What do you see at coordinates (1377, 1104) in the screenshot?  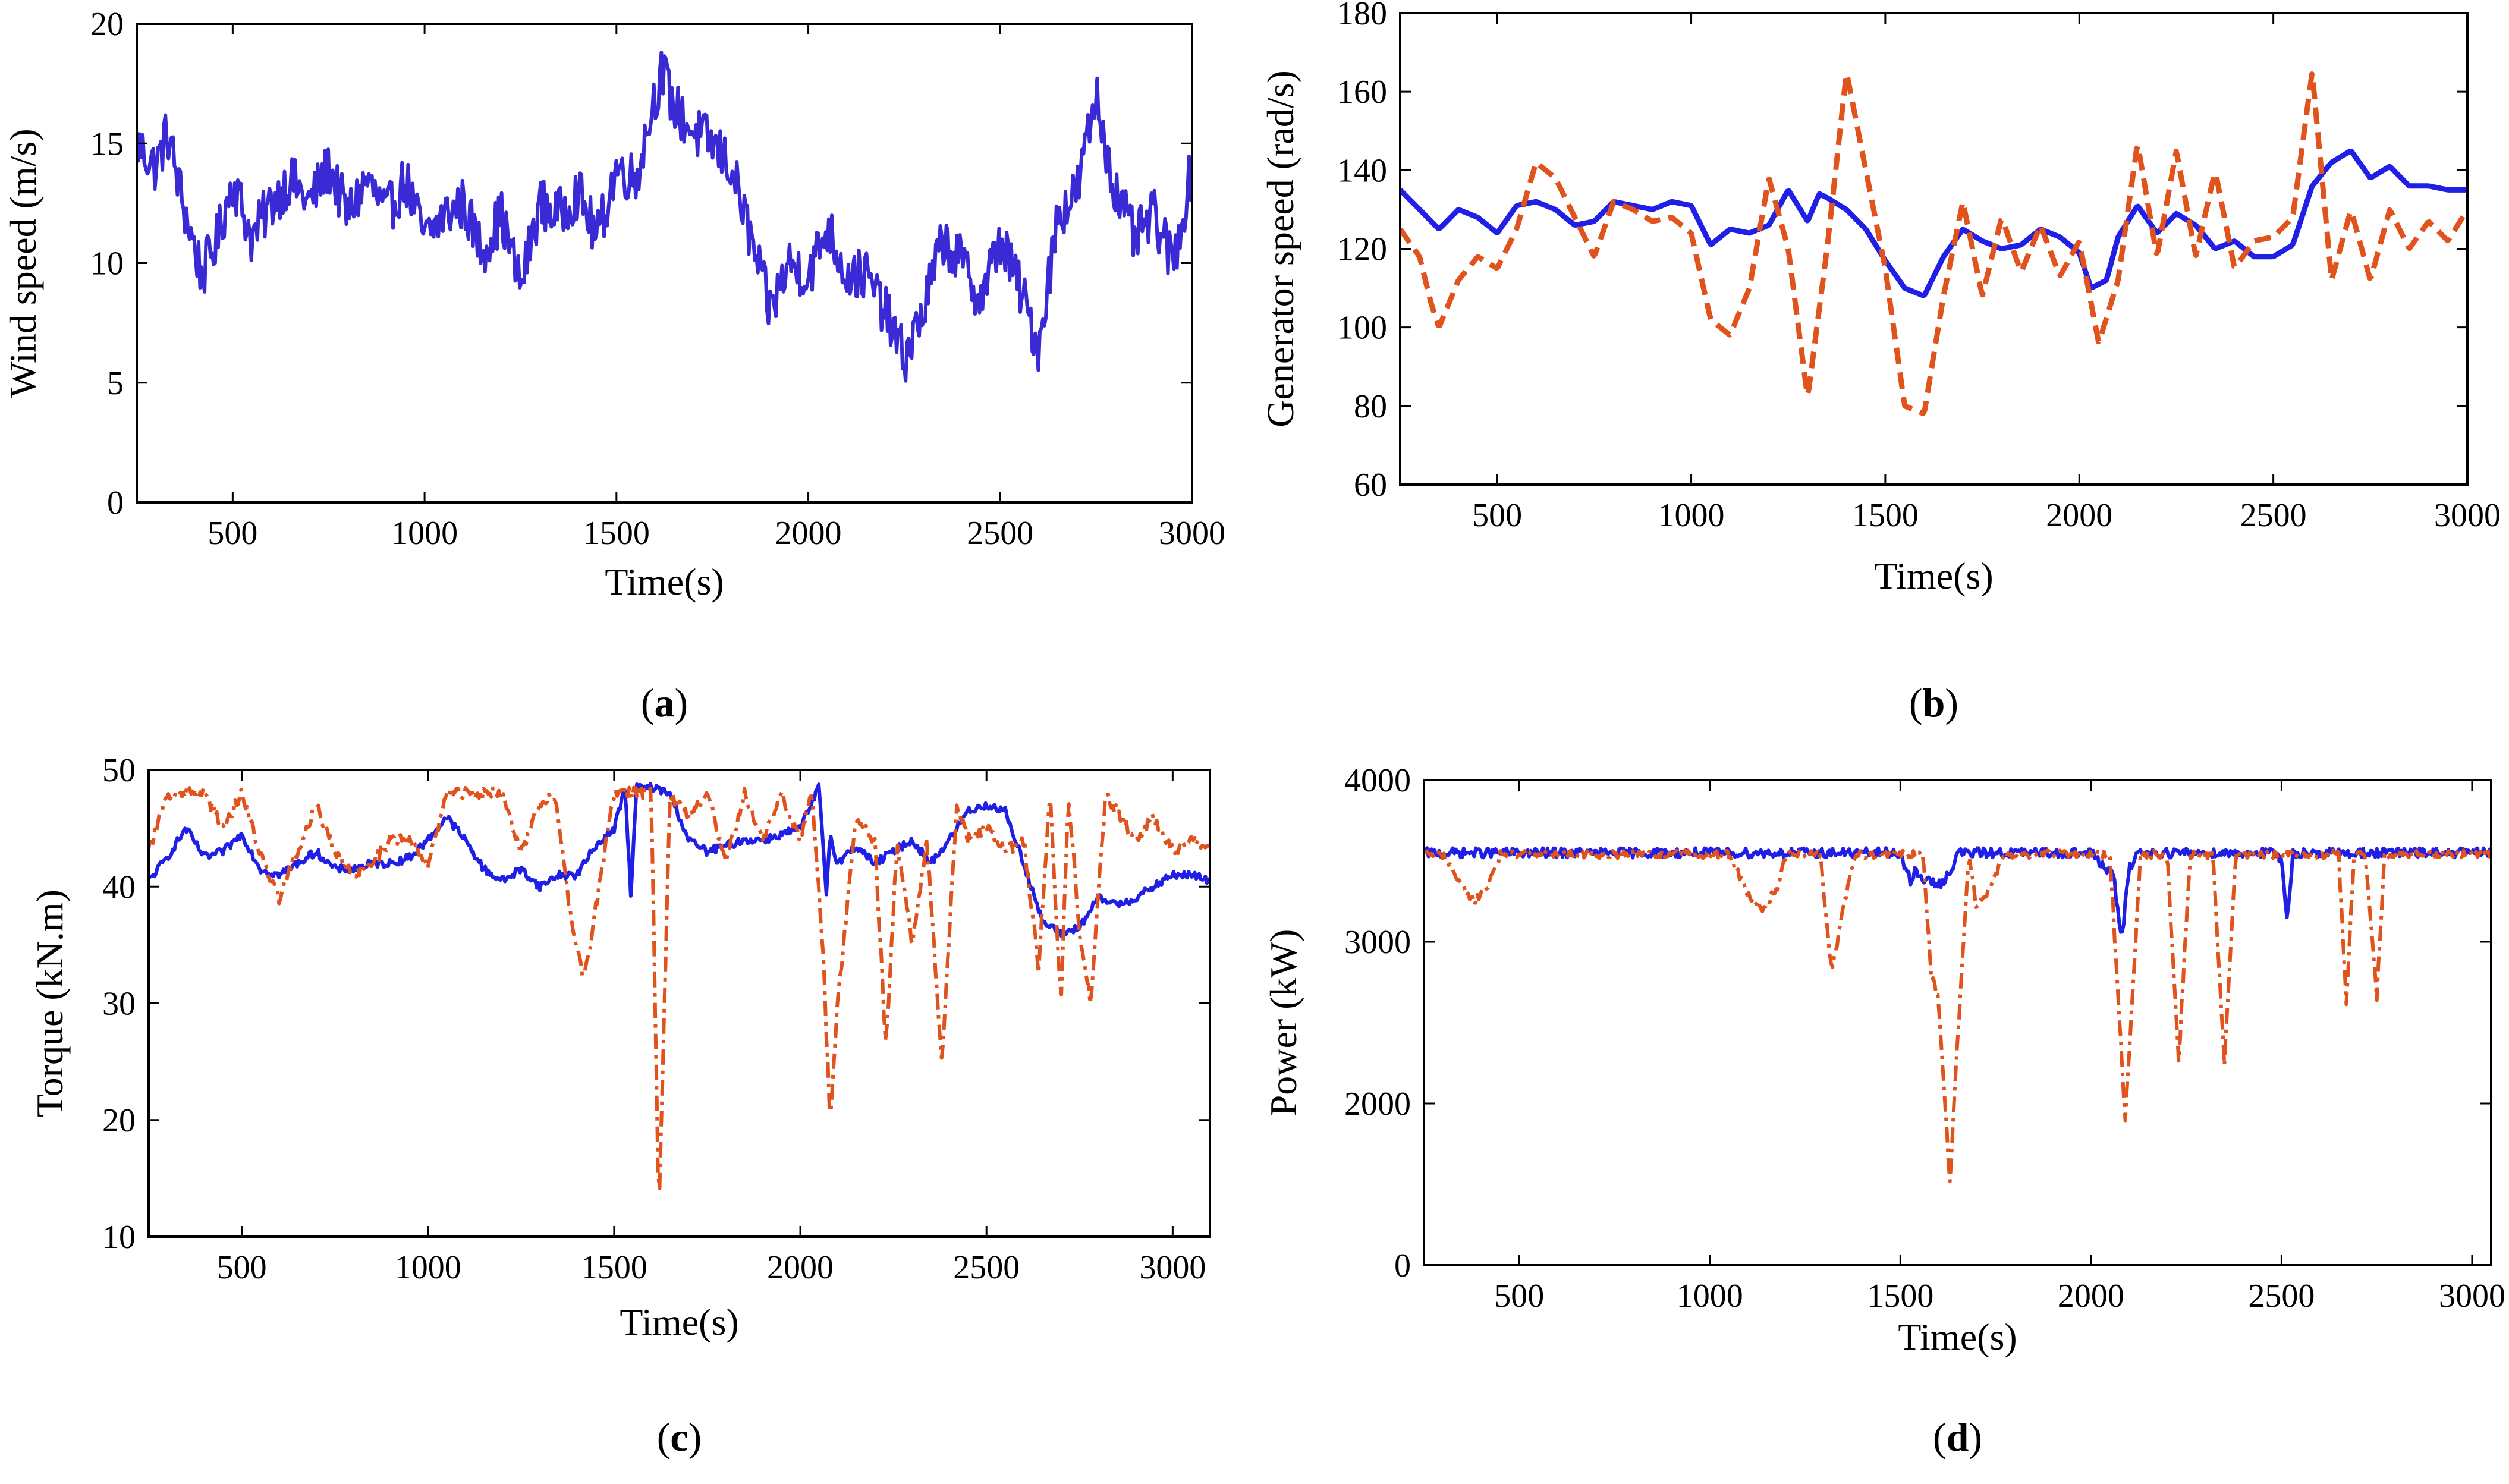 I see `y-tick-label: 2000` at bounding box center [1377, 1104].